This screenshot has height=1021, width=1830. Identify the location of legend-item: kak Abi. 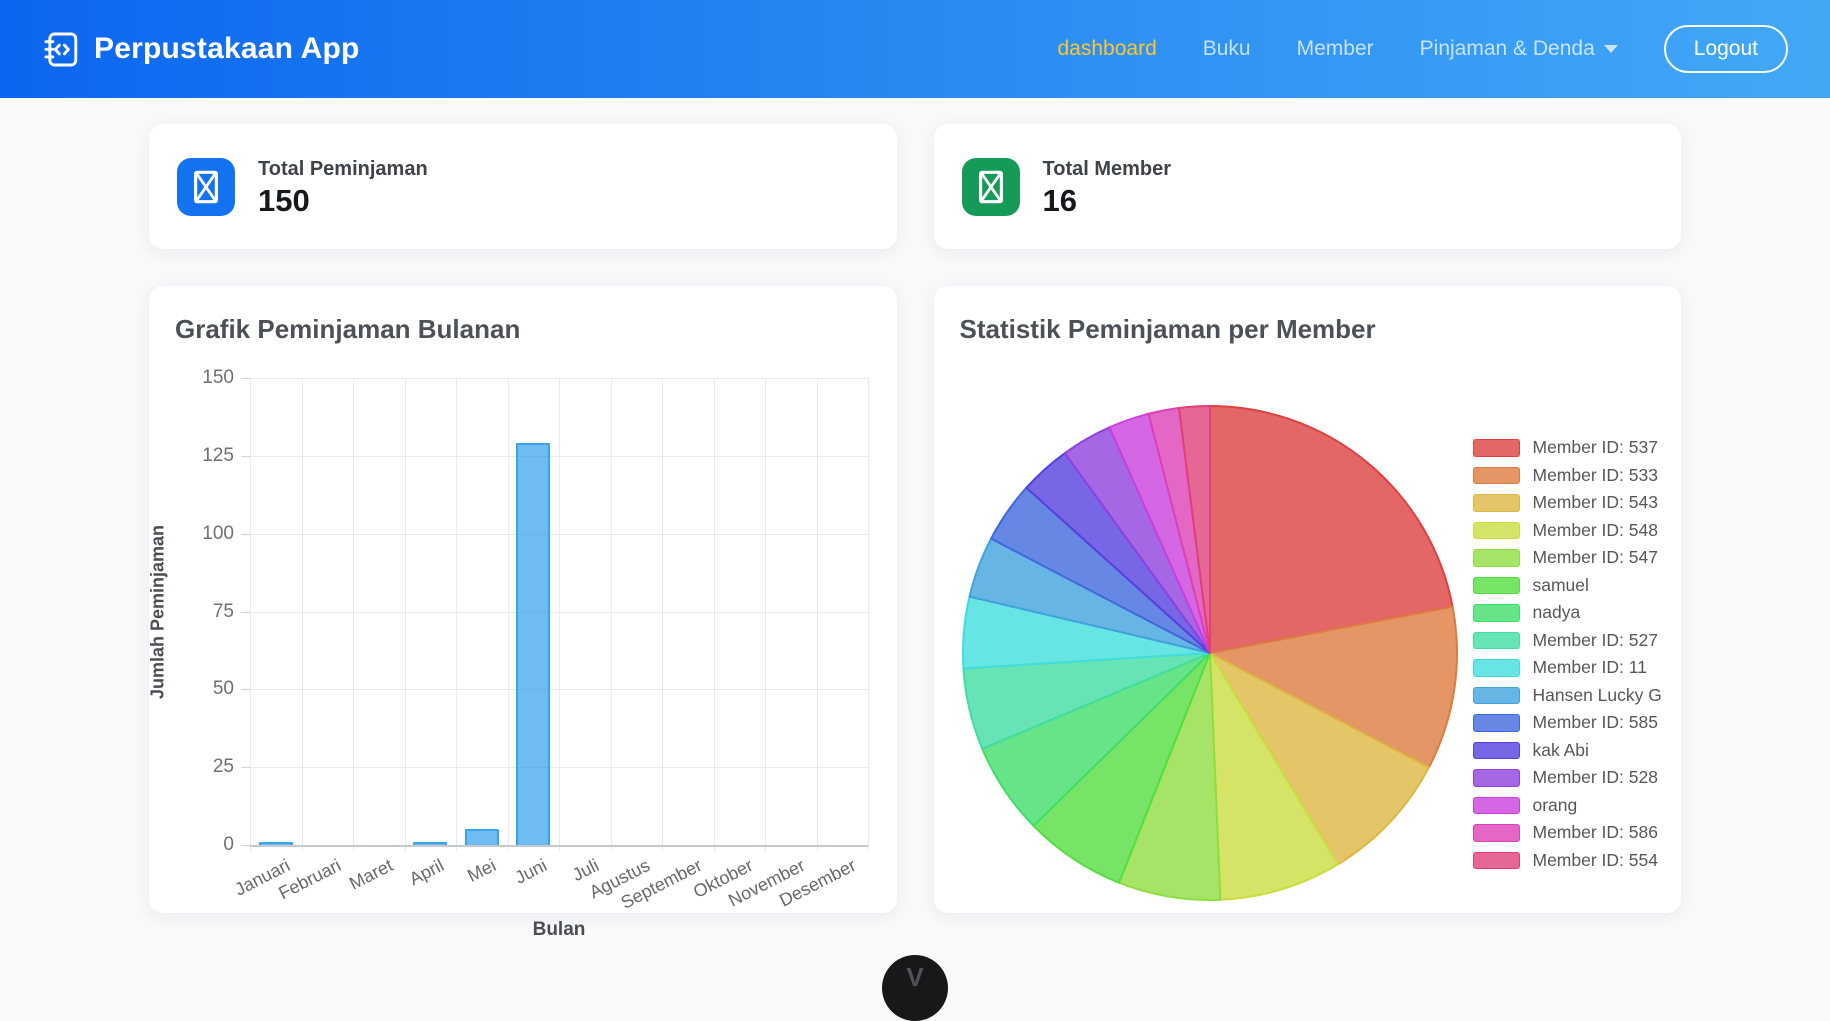
(1567, 751).